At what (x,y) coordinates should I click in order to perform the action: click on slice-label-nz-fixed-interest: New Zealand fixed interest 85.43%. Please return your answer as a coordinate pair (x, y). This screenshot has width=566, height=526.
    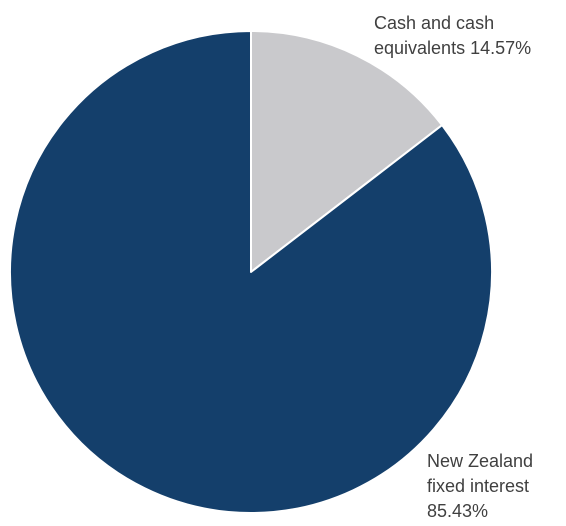
    Looking at the image, I should click on (494, 486).